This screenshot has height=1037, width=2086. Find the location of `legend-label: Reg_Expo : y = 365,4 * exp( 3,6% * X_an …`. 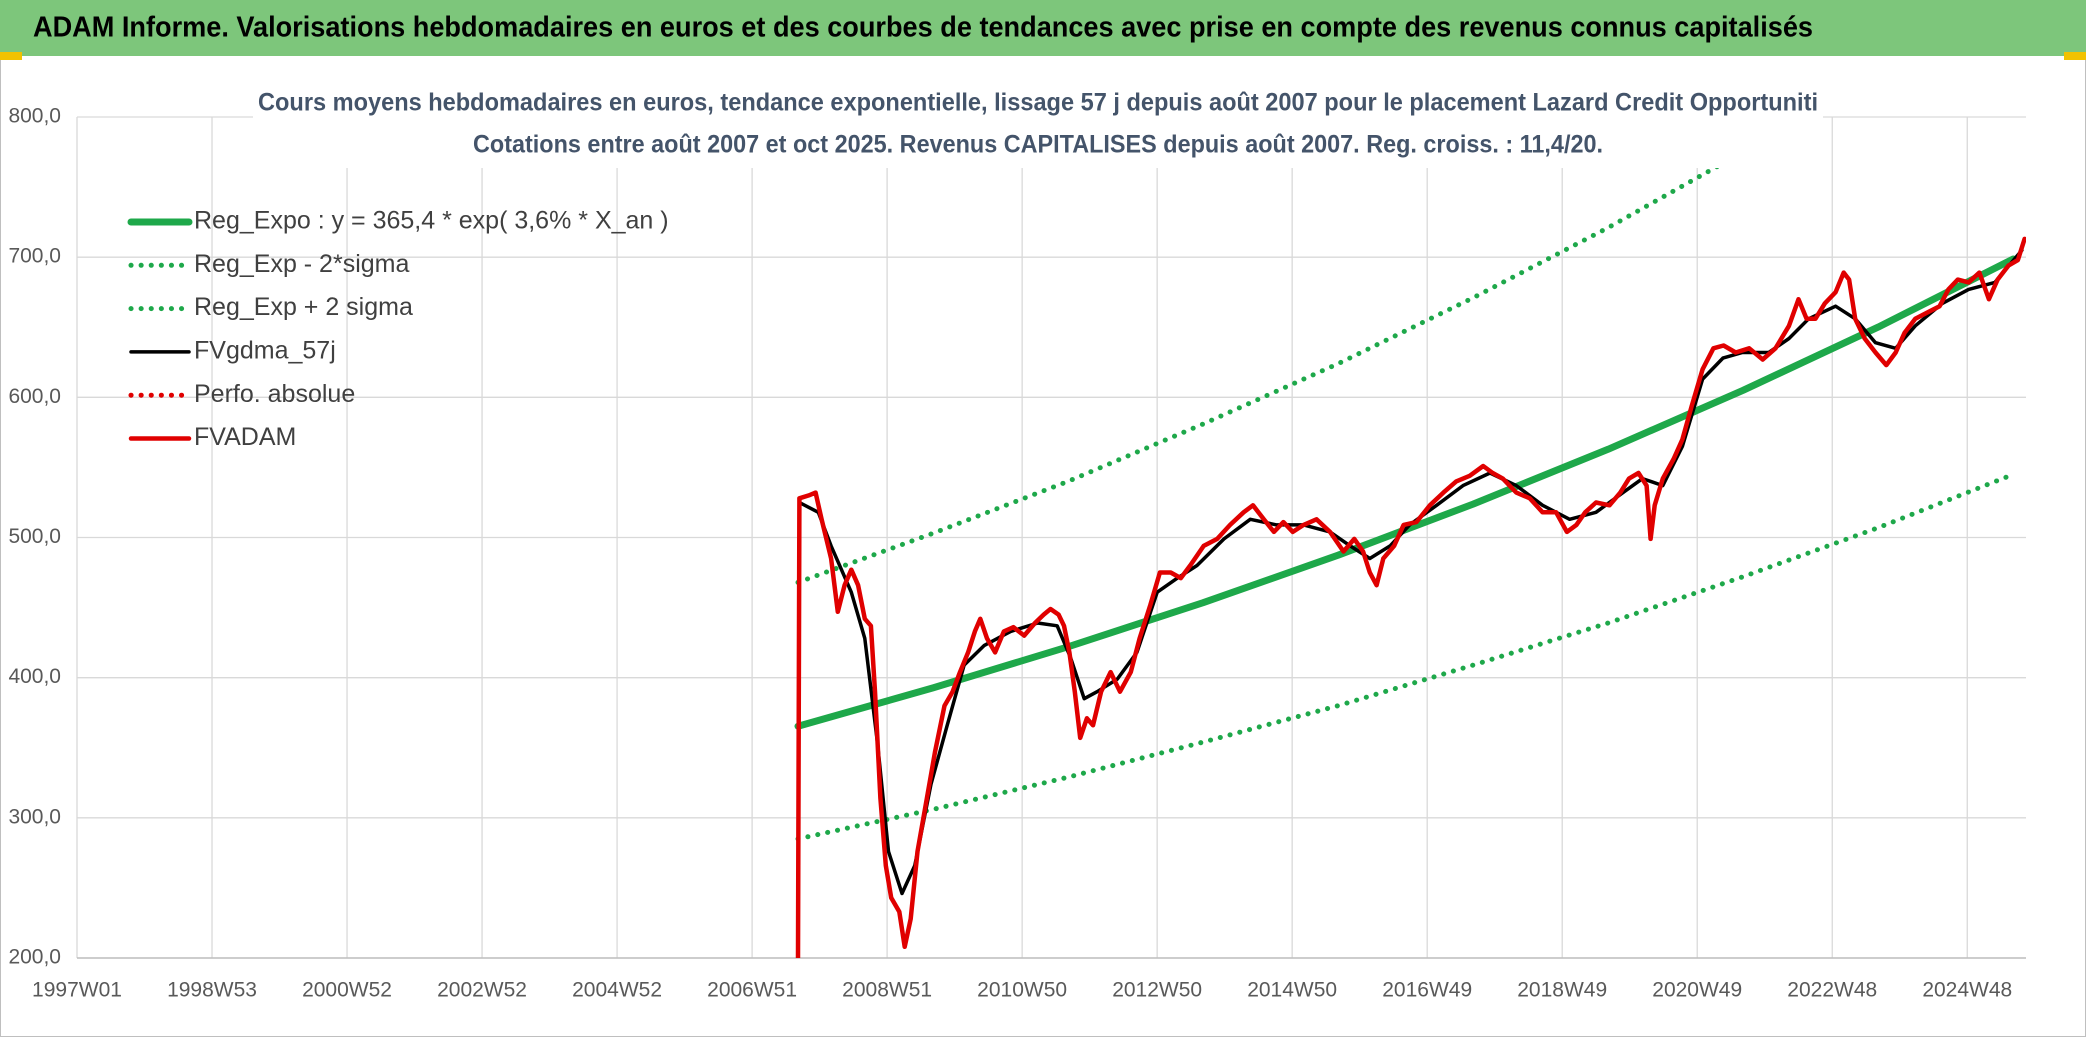

legend-label: Reg_Expo : y = 365,4 * exp( 3,6% * X_an … is located at coordinates (431, 221).